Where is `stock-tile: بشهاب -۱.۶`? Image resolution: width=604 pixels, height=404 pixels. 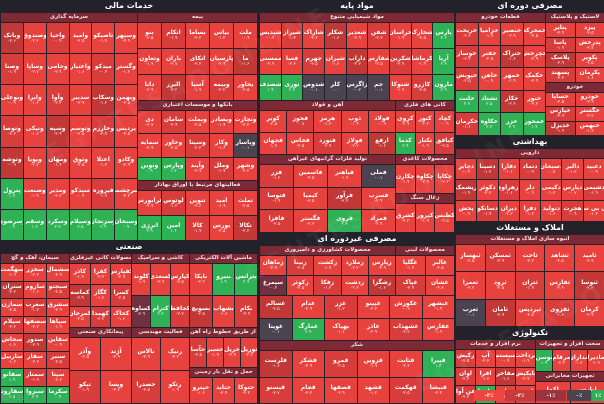 stock-tile: بشهاب -۱.۶ is located at coordinates (223, 311).